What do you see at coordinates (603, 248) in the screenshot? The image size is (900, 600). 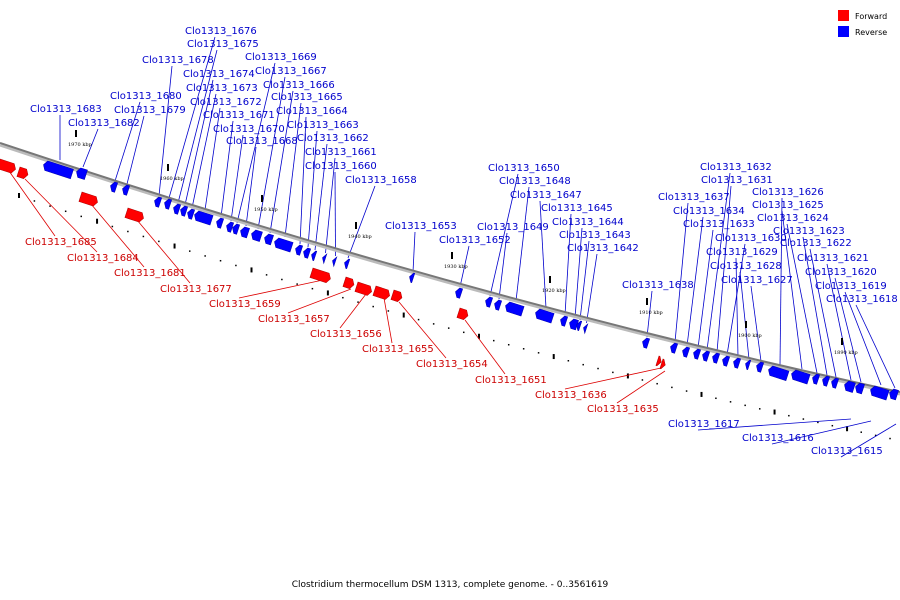 I see `gene-label-Clo1313_1642: Clo1313_1642` at bounding box center [603, 248].